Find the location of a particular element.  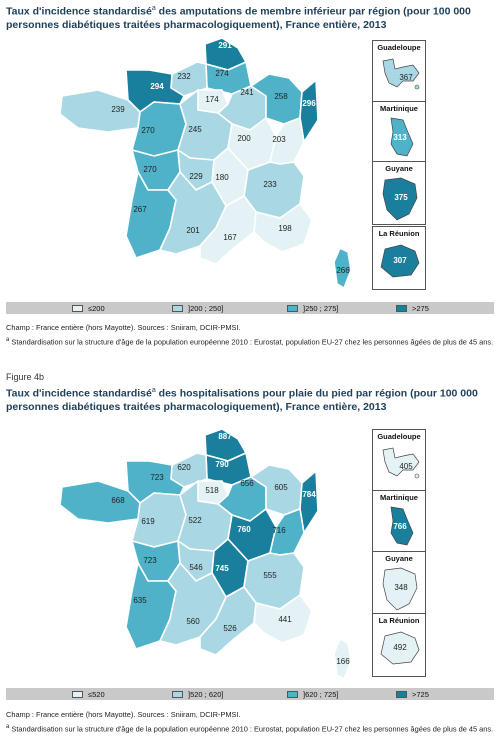

region-value-corse: 266 is located at coordinates (343, 270).